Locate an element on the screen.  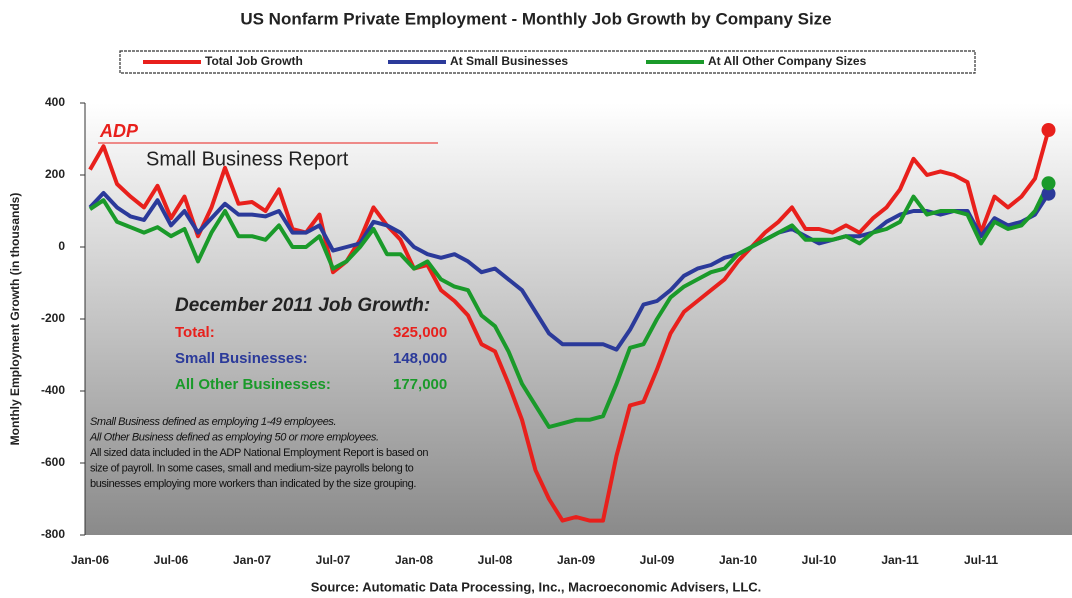
logo: ADP is located at coordinates (119, 131).